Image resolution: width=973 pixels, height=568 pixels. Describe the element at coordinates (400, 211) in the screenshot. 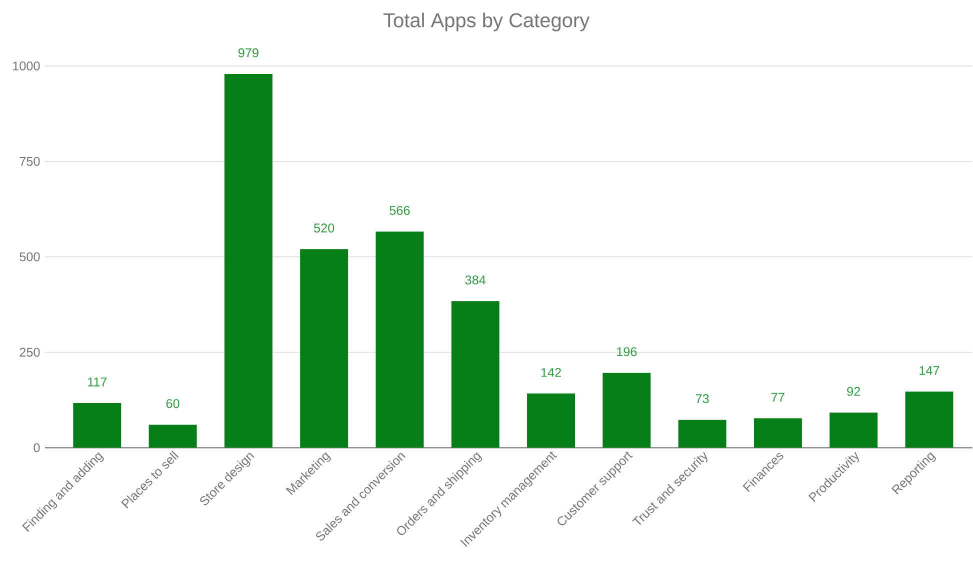

I see `data-label: 566` at that location.